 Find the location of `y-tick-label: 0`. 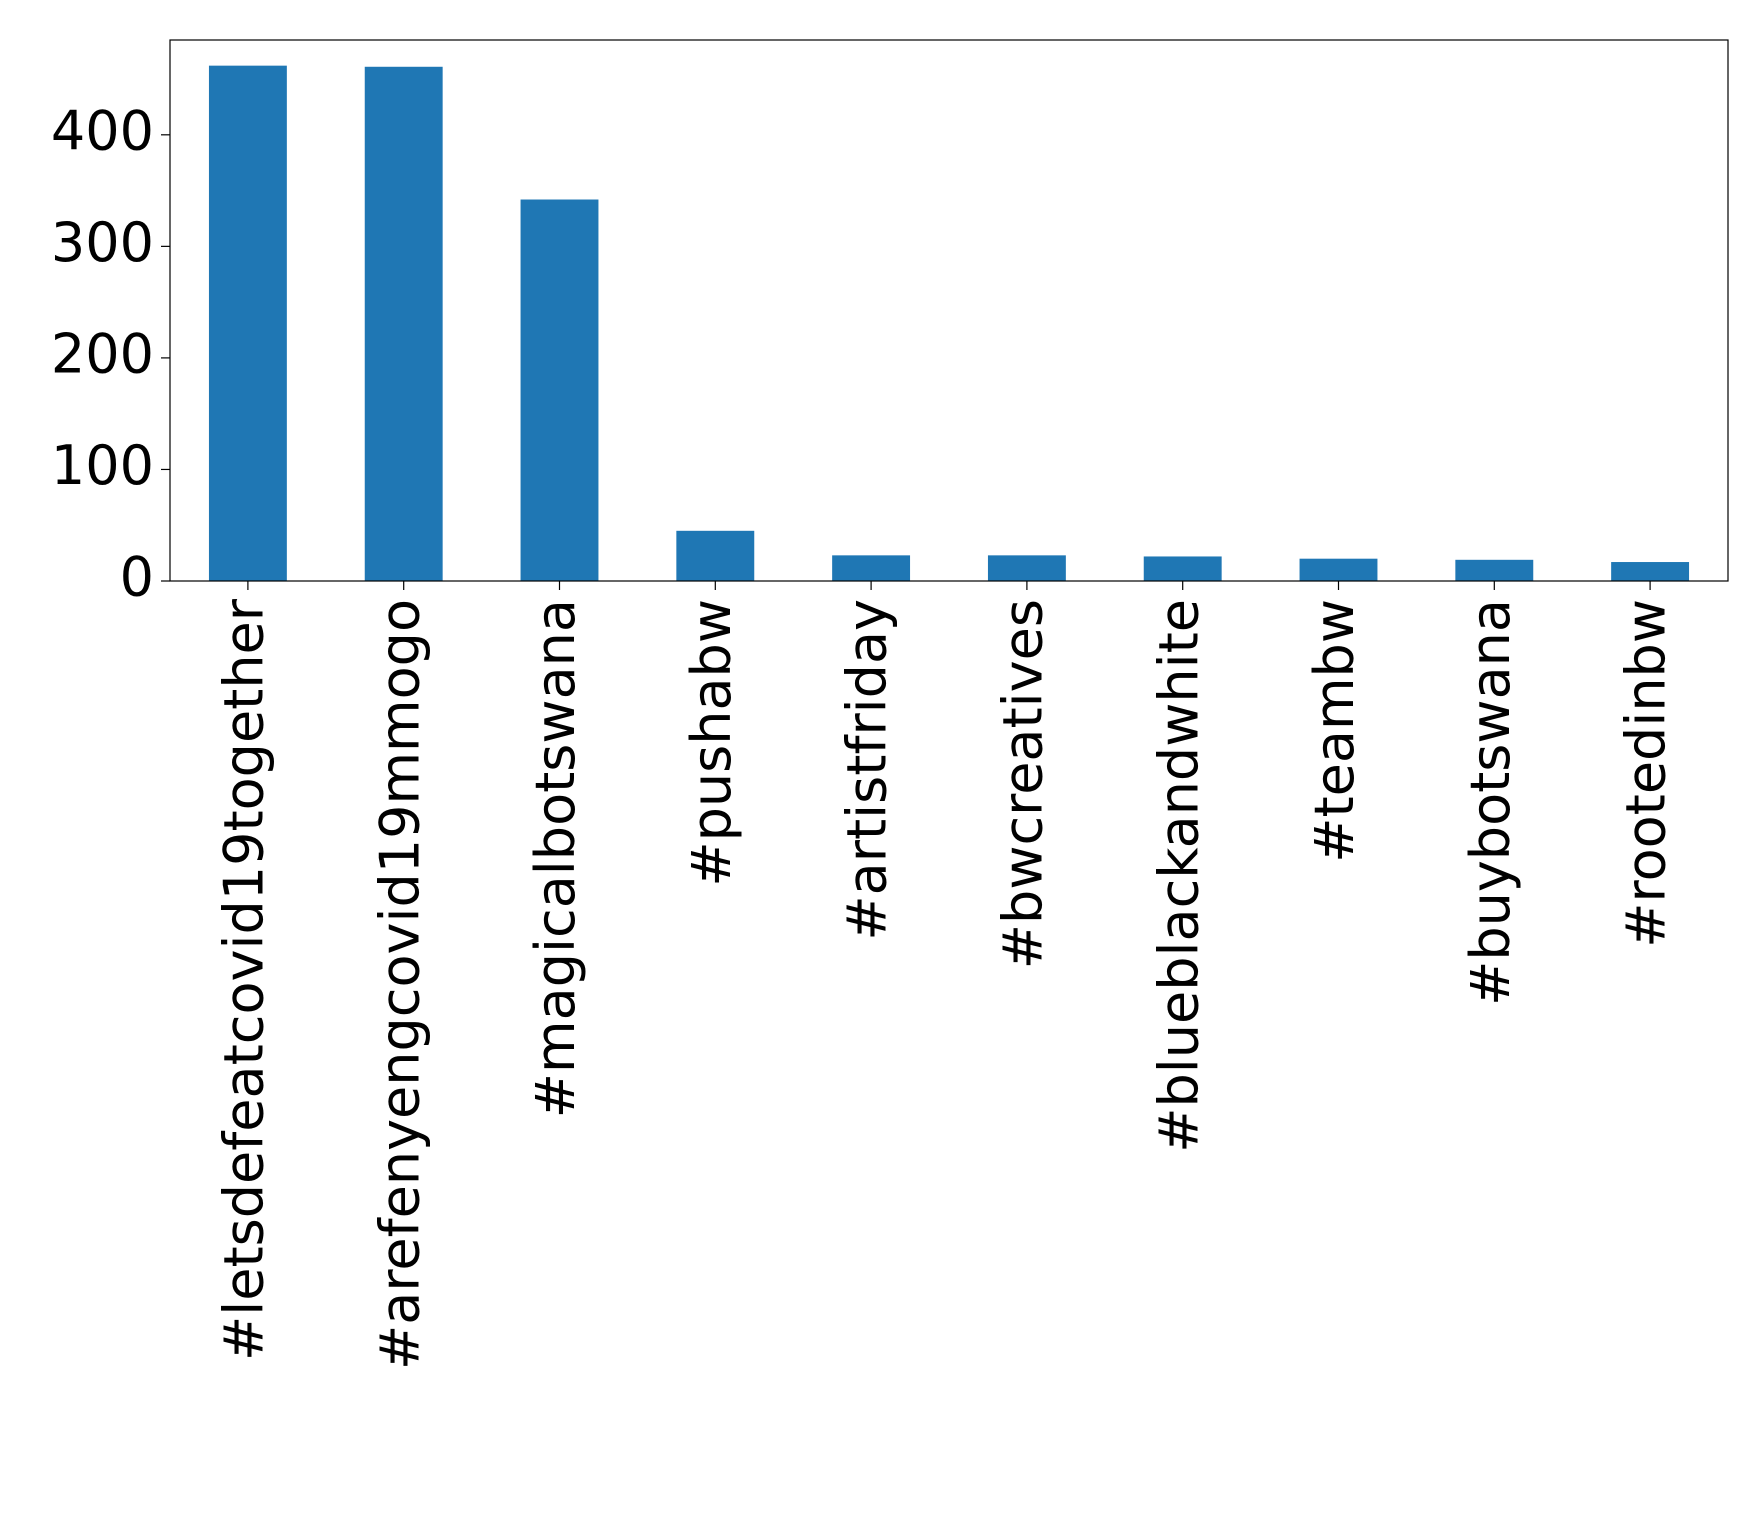

y-tick-label: 0 is located at coordinates (137, 577).